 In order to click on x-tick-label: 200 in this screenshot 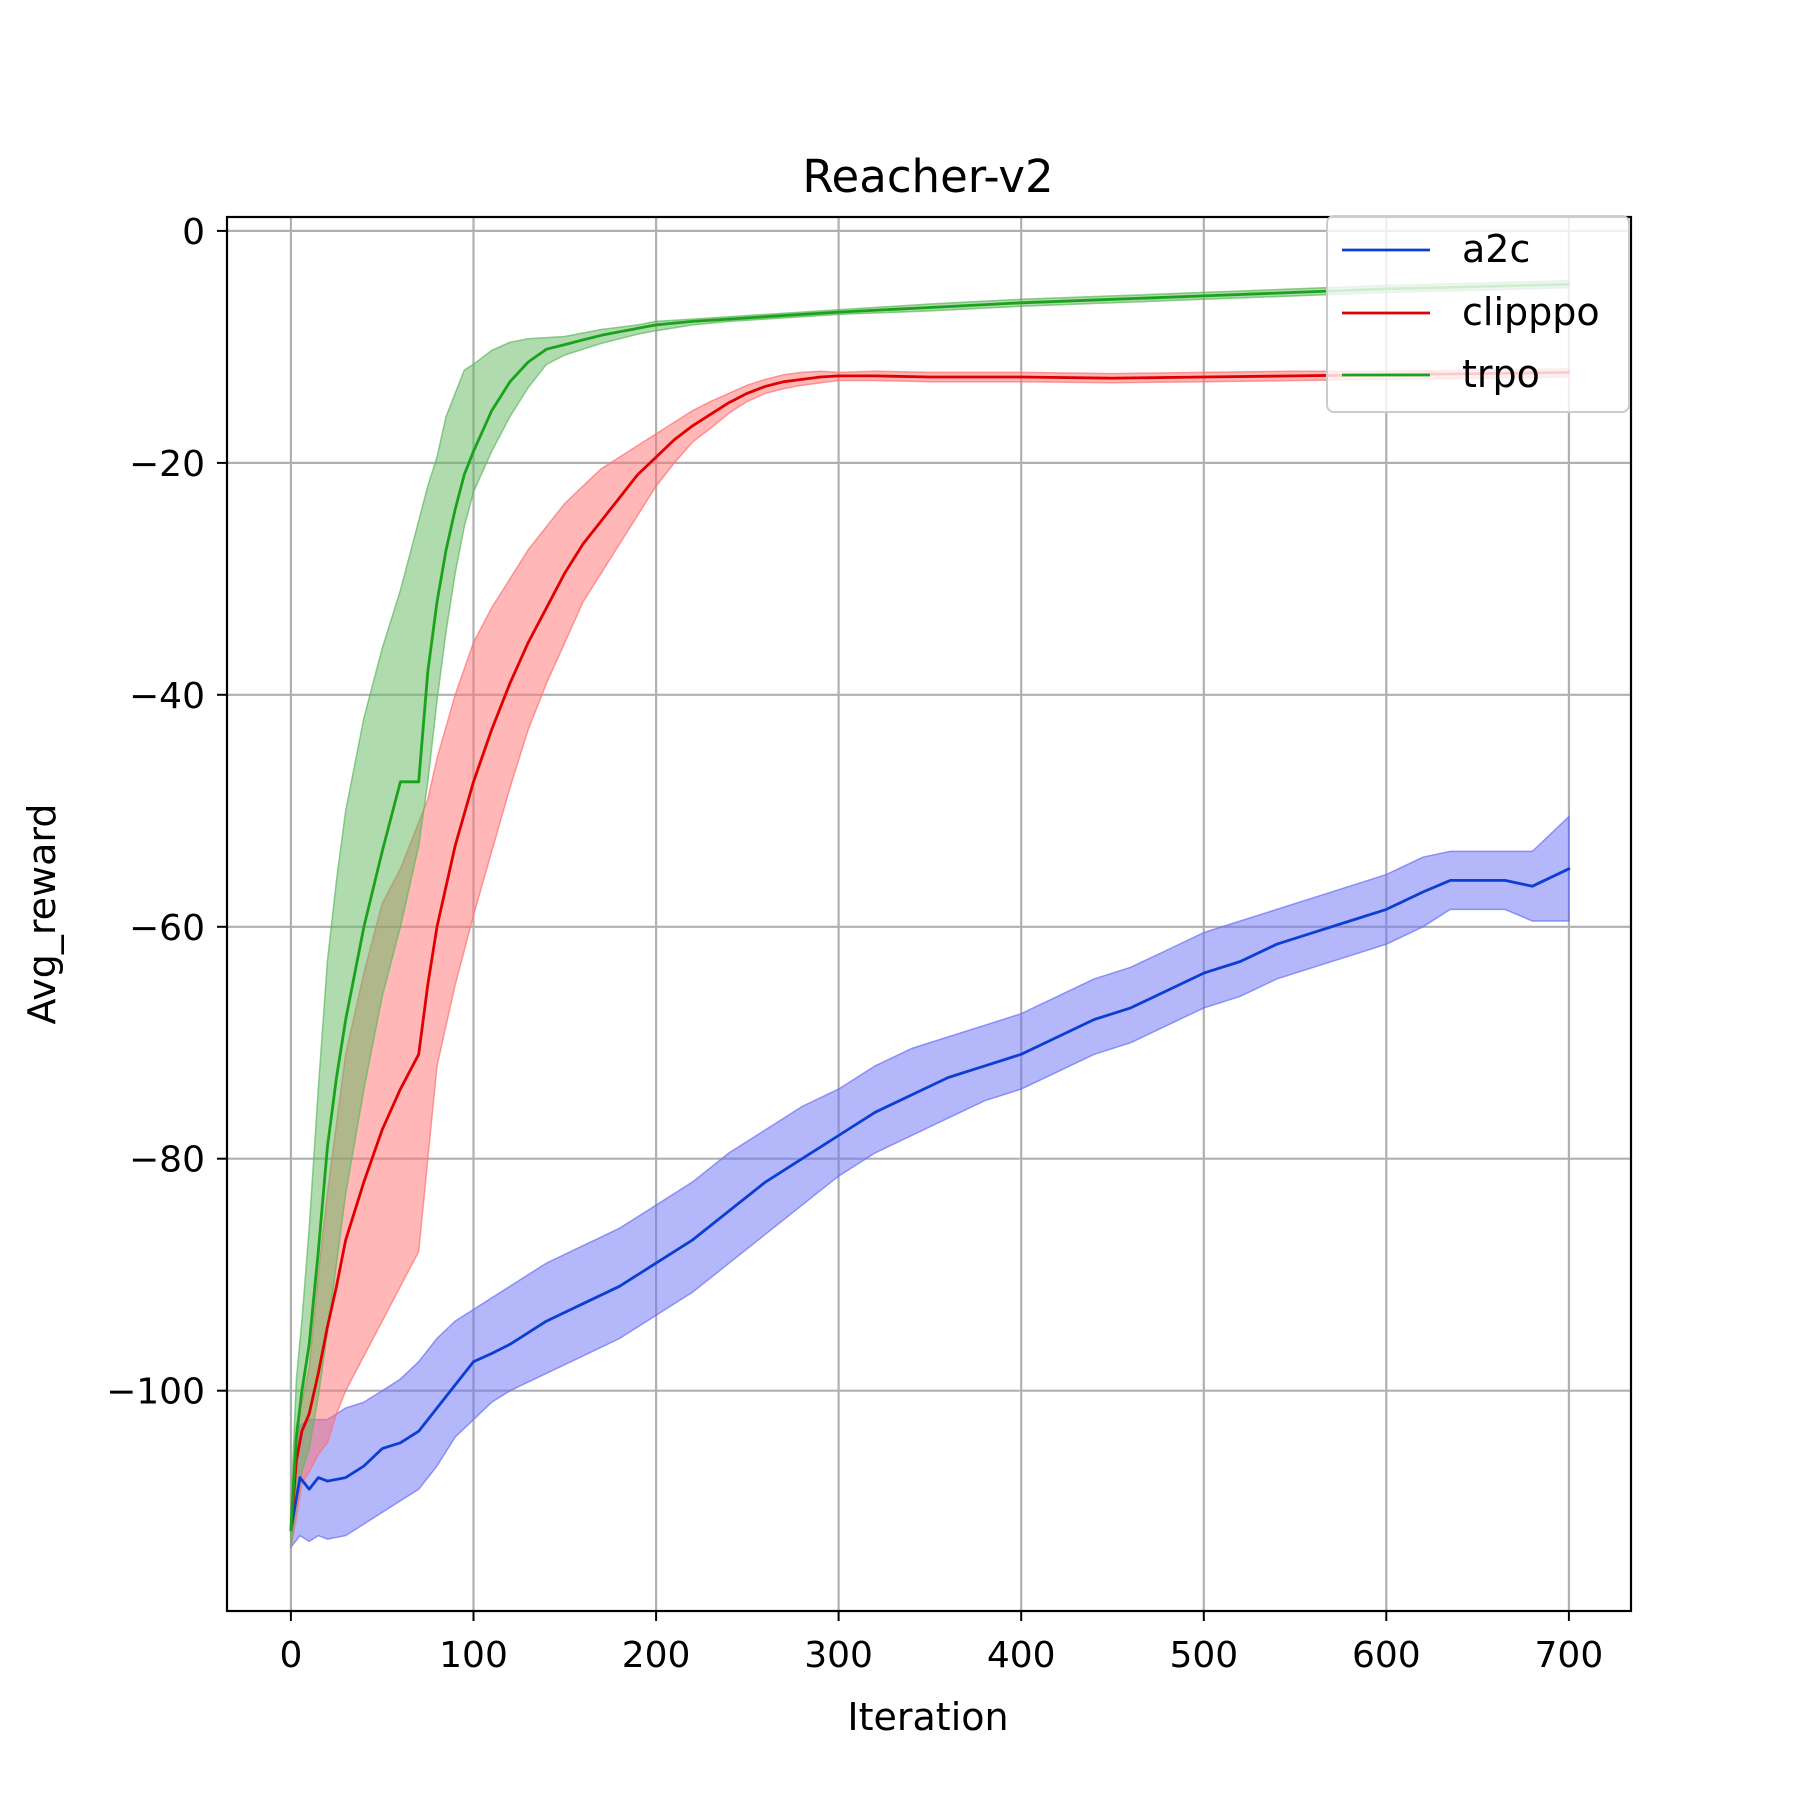, I will do `click(656, 1655)`.